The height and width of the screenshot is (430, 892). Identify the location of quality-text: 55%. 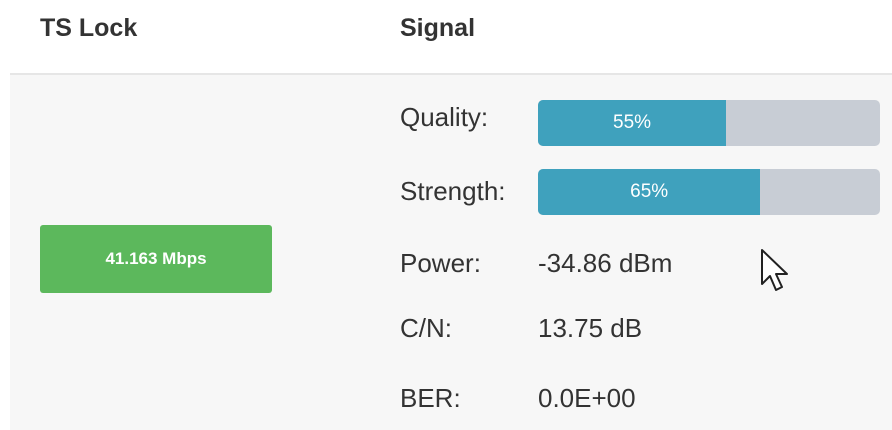
(632, 122).